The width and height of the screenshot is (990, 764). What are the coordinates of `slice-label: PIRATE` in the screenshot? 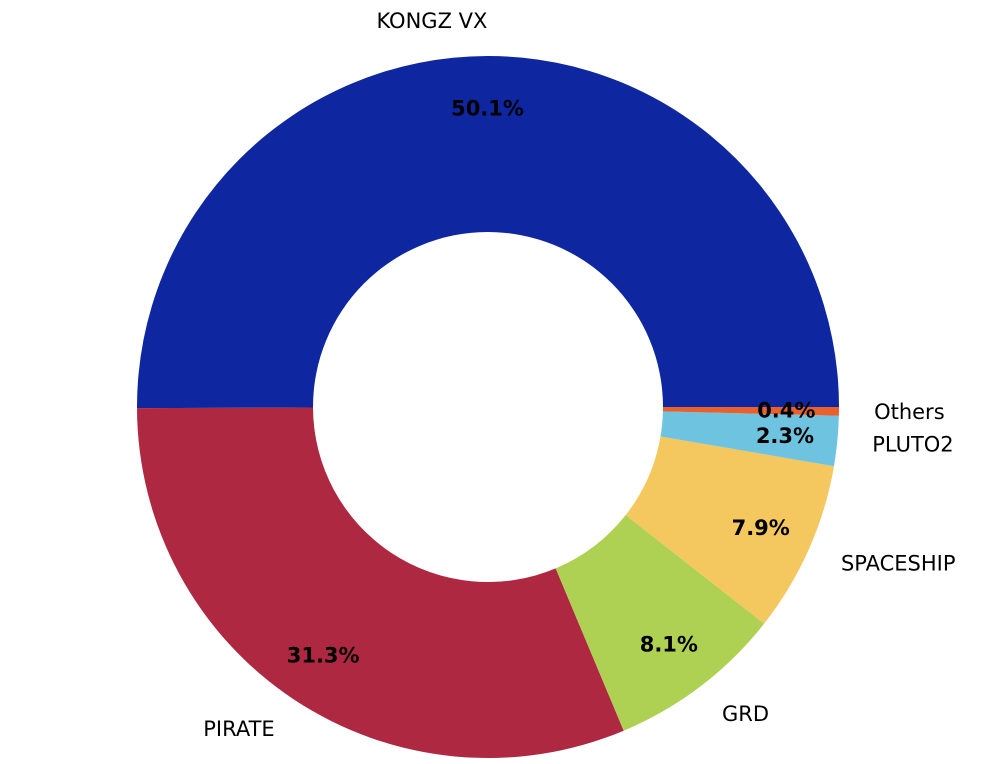 It's located at (238, 729).